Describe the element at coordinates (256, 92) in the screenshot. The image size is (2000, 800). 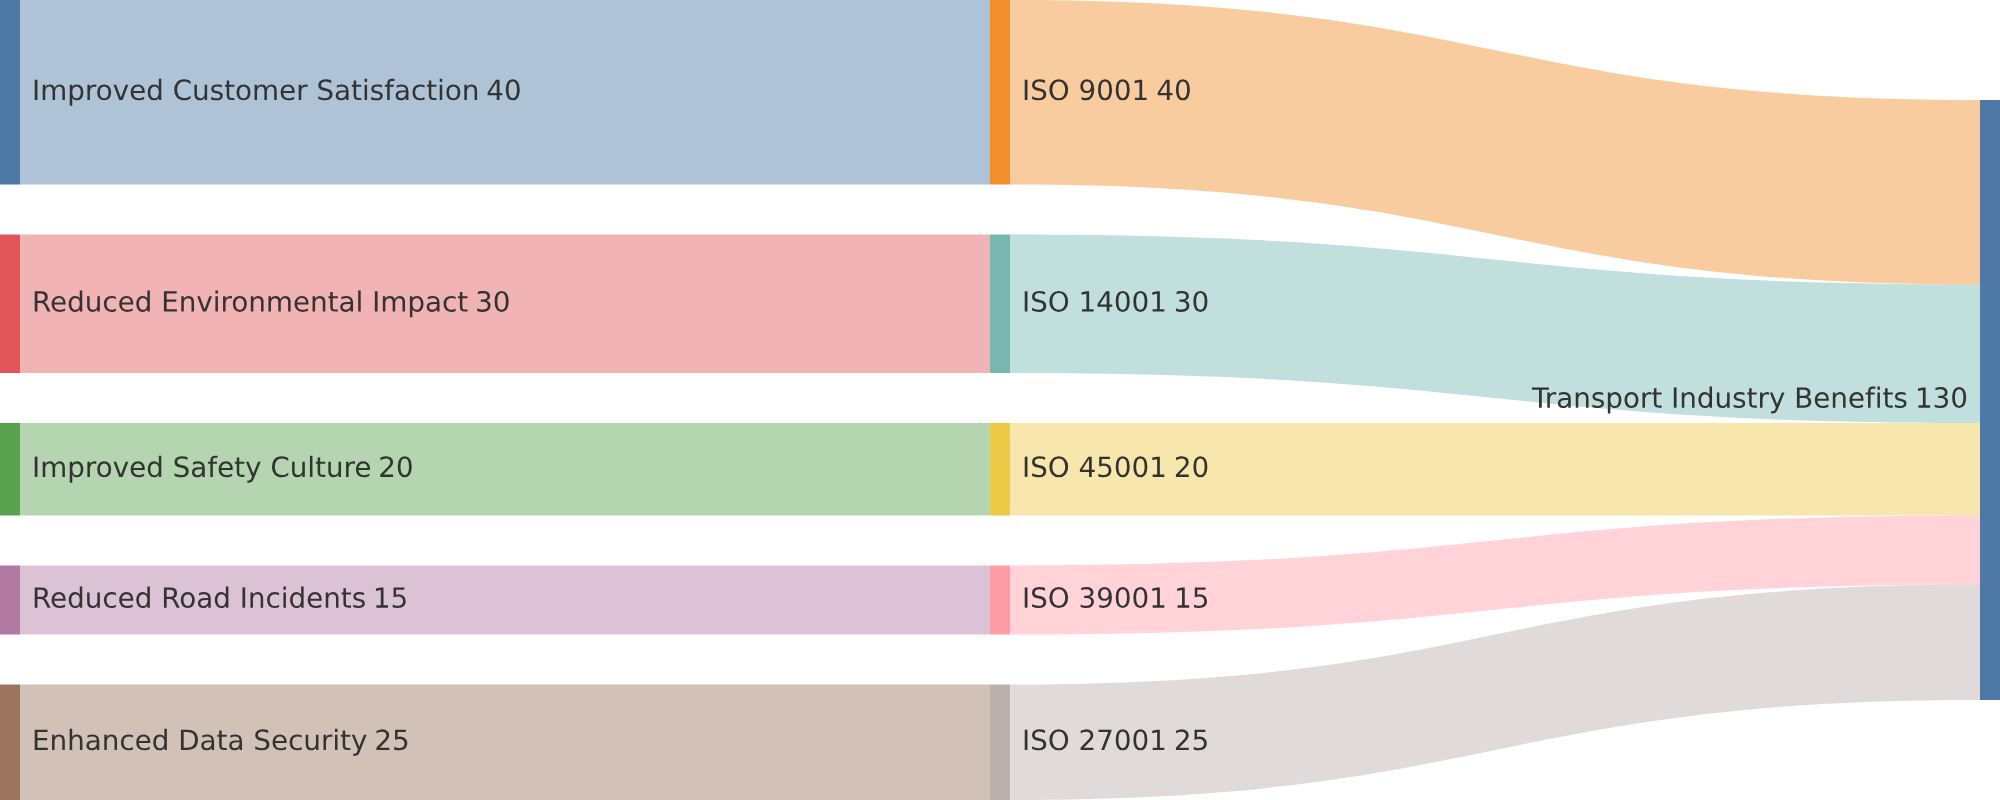
I see `category-label: Improved Customer Satisfaction` at that location.